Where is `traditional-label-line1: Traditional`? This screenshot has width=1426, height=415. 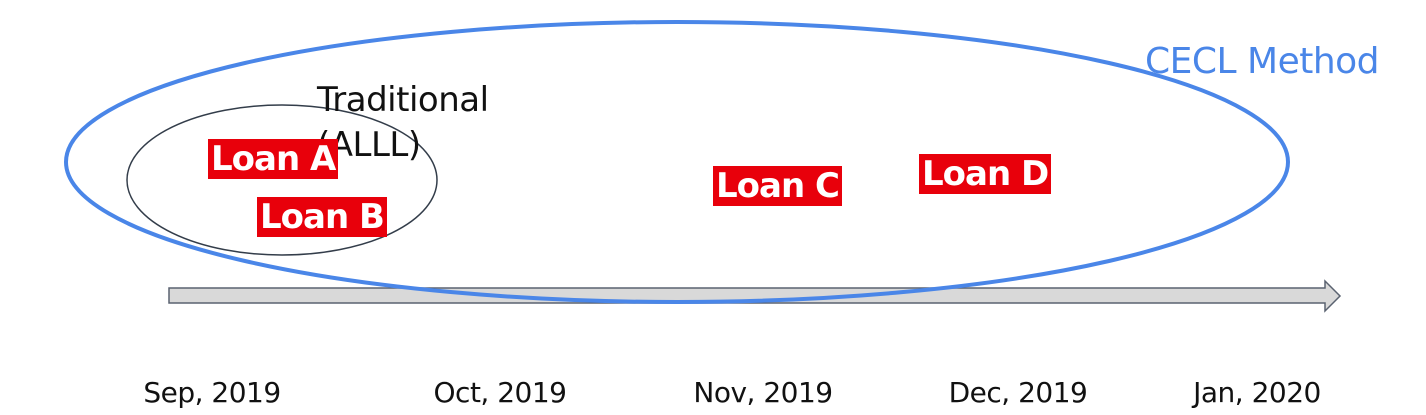
traditional-label-line1: Traditional is located at coordinates (403, 100).